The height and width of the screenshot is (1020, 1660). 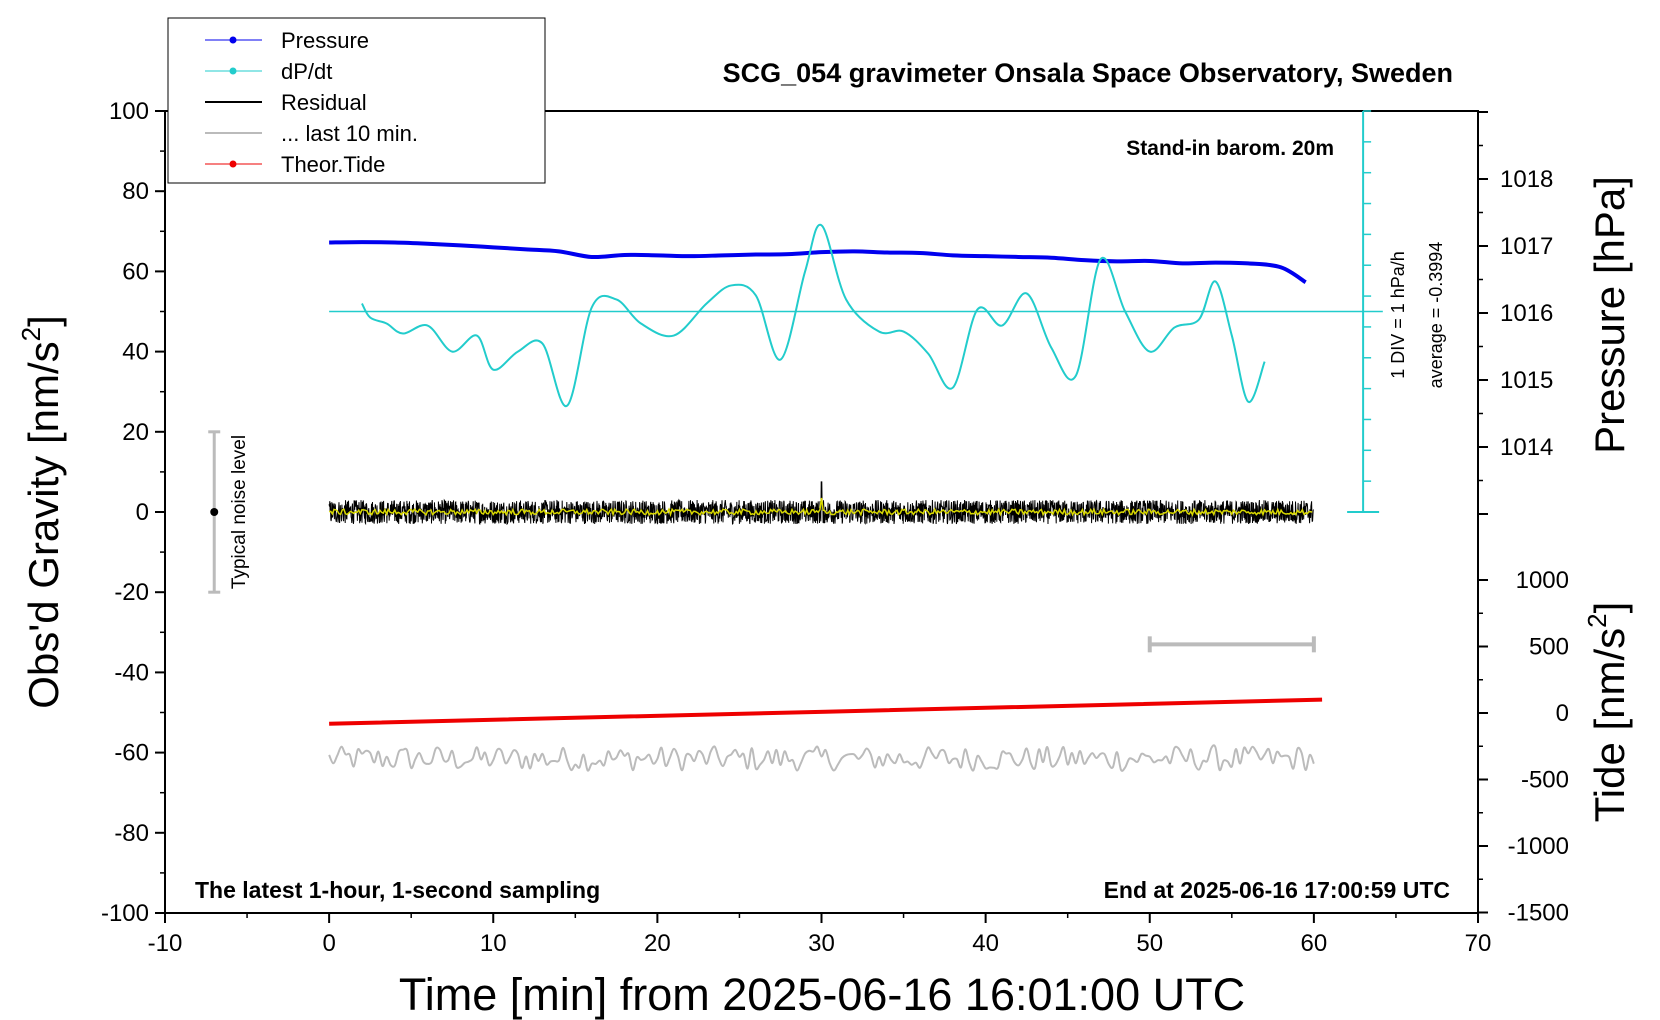 I want to click on y-left-tick-label: -100, so click(x=125, y=913).